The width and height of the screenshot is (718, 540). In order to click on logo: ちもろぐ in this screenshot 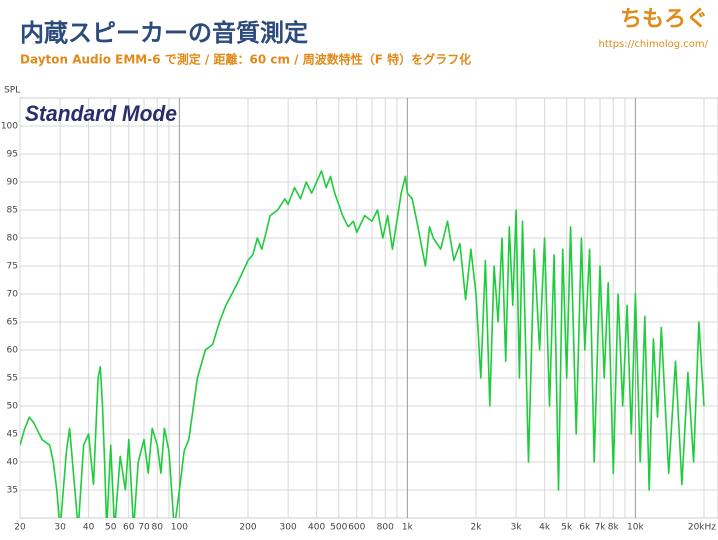, I will do `click(664, 19)`.